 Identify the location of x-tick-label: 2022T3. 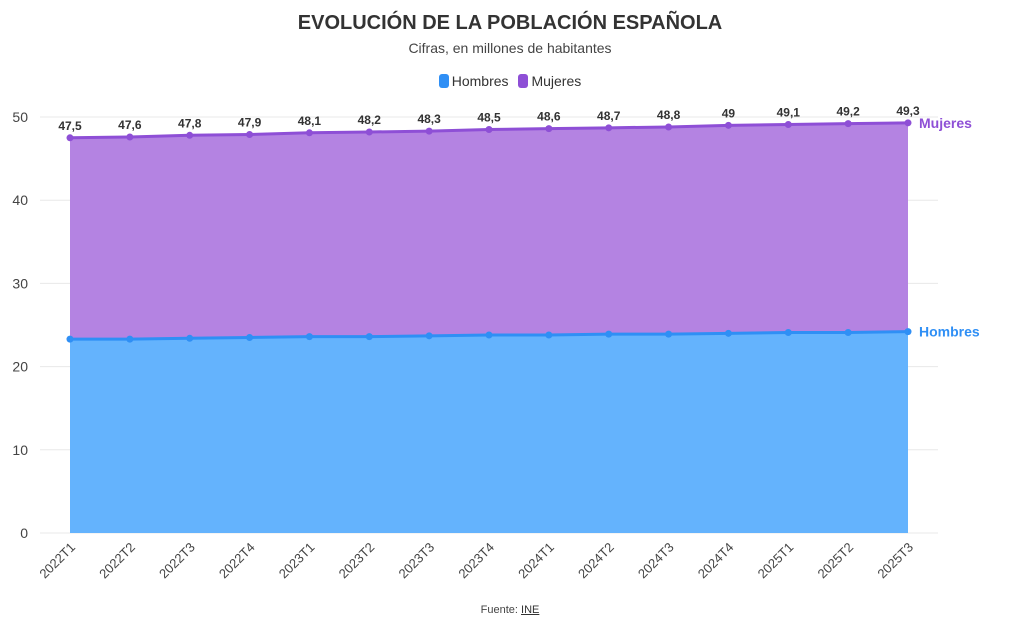
(177, 561).